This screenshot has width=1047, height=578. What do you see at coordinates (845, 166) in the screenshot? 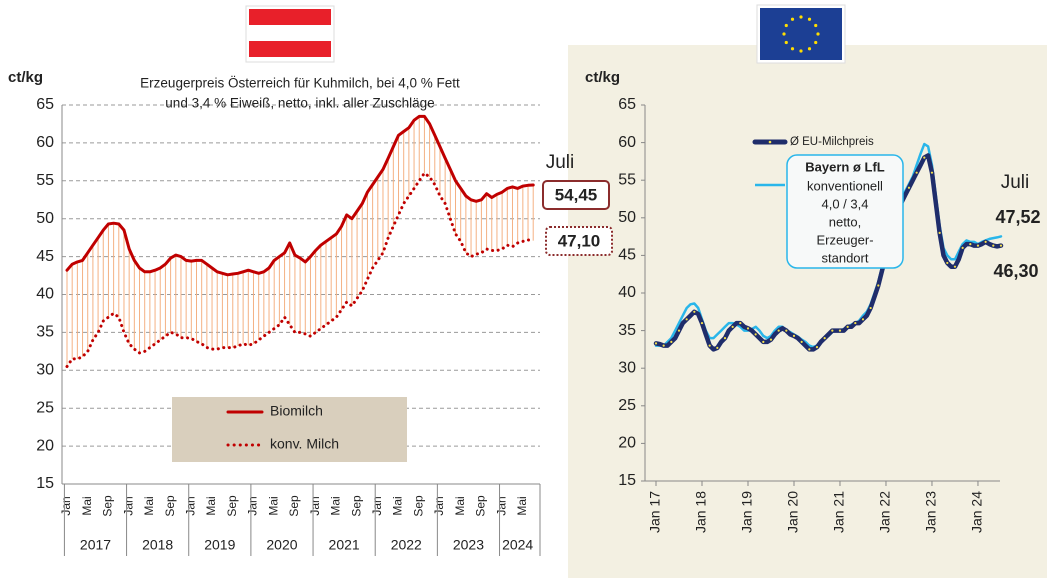
I see `legend-label: Bayern ø LfL` at bounding box center [845, 166].